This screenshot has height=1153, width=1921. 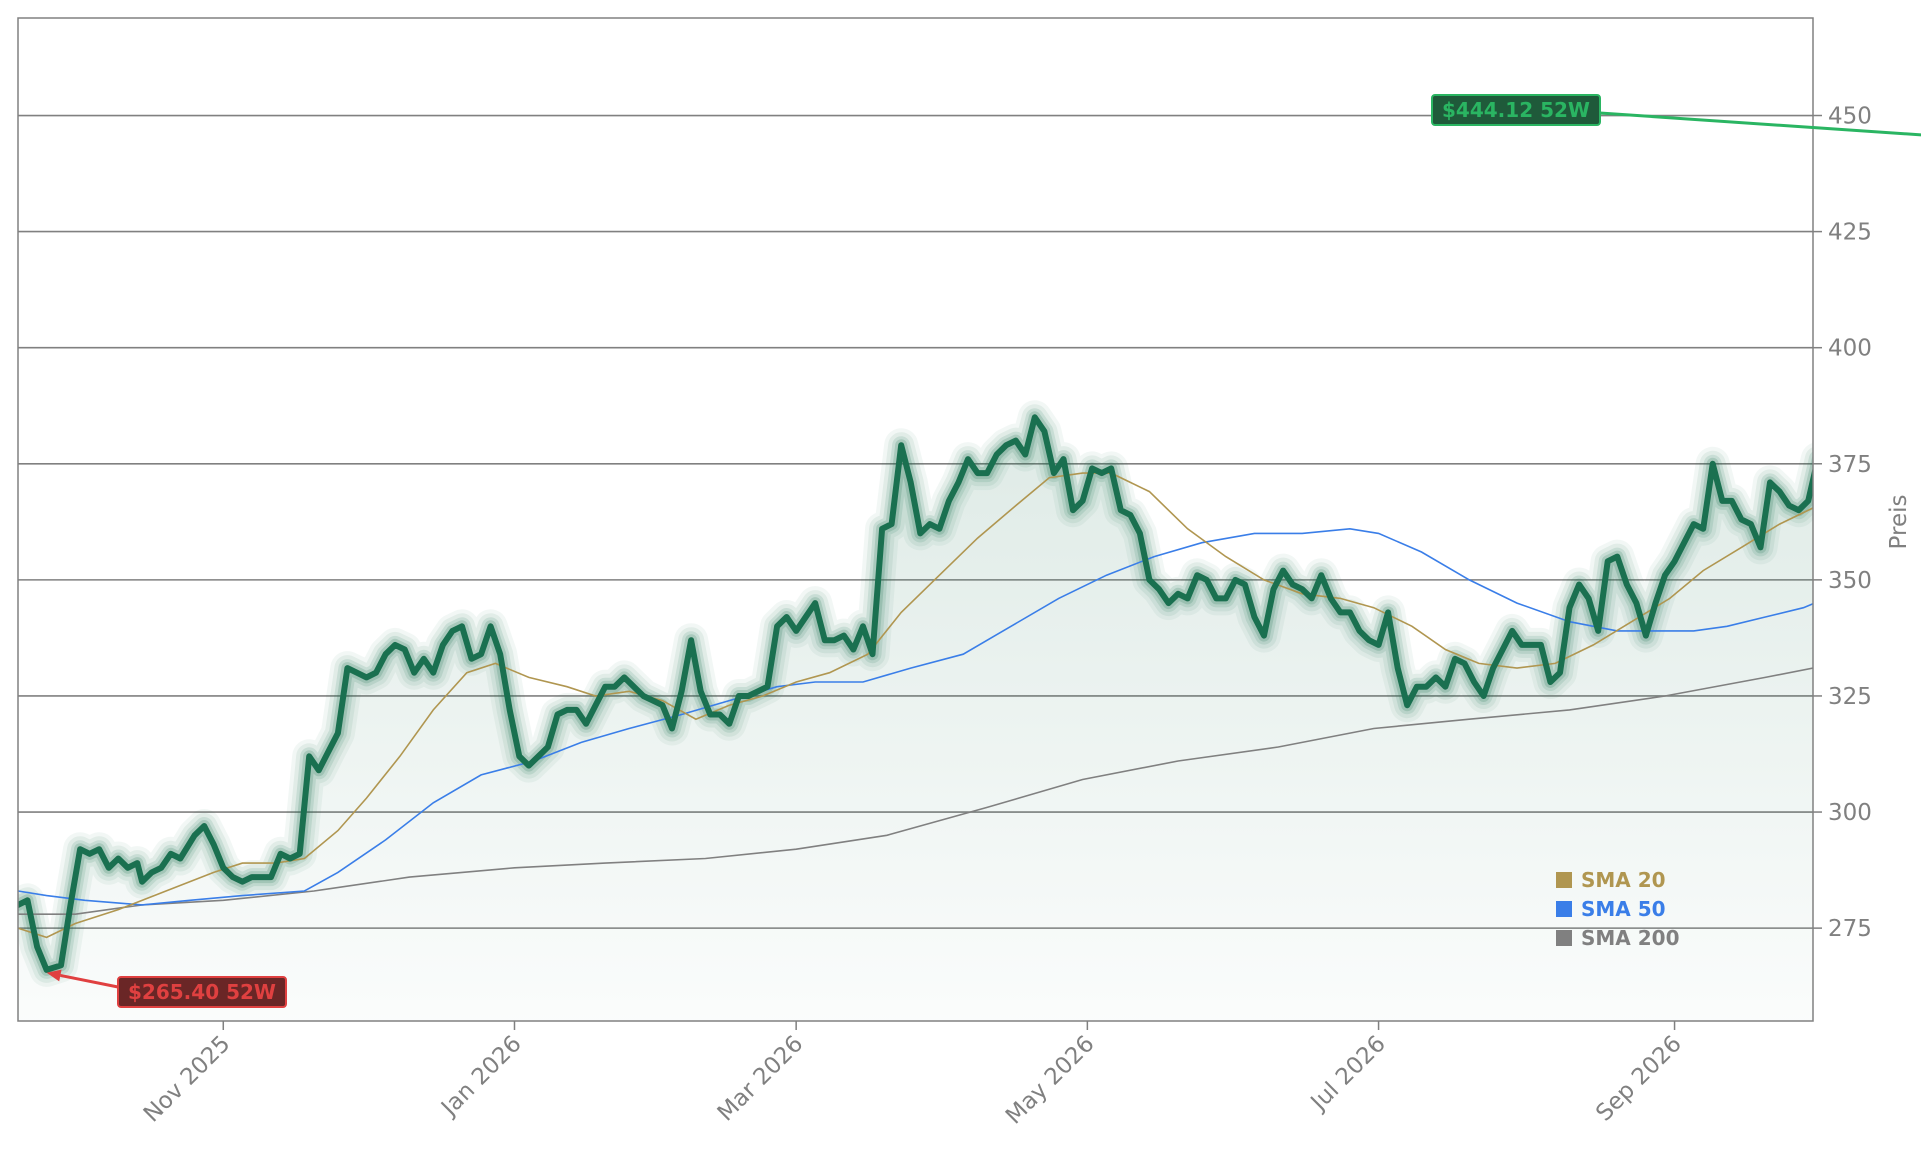 What do you see at coordinates (1348, 1074) in the screenshot?
I see `x-tick-label: Jul 2026` at bounding box center [1348, 1074].